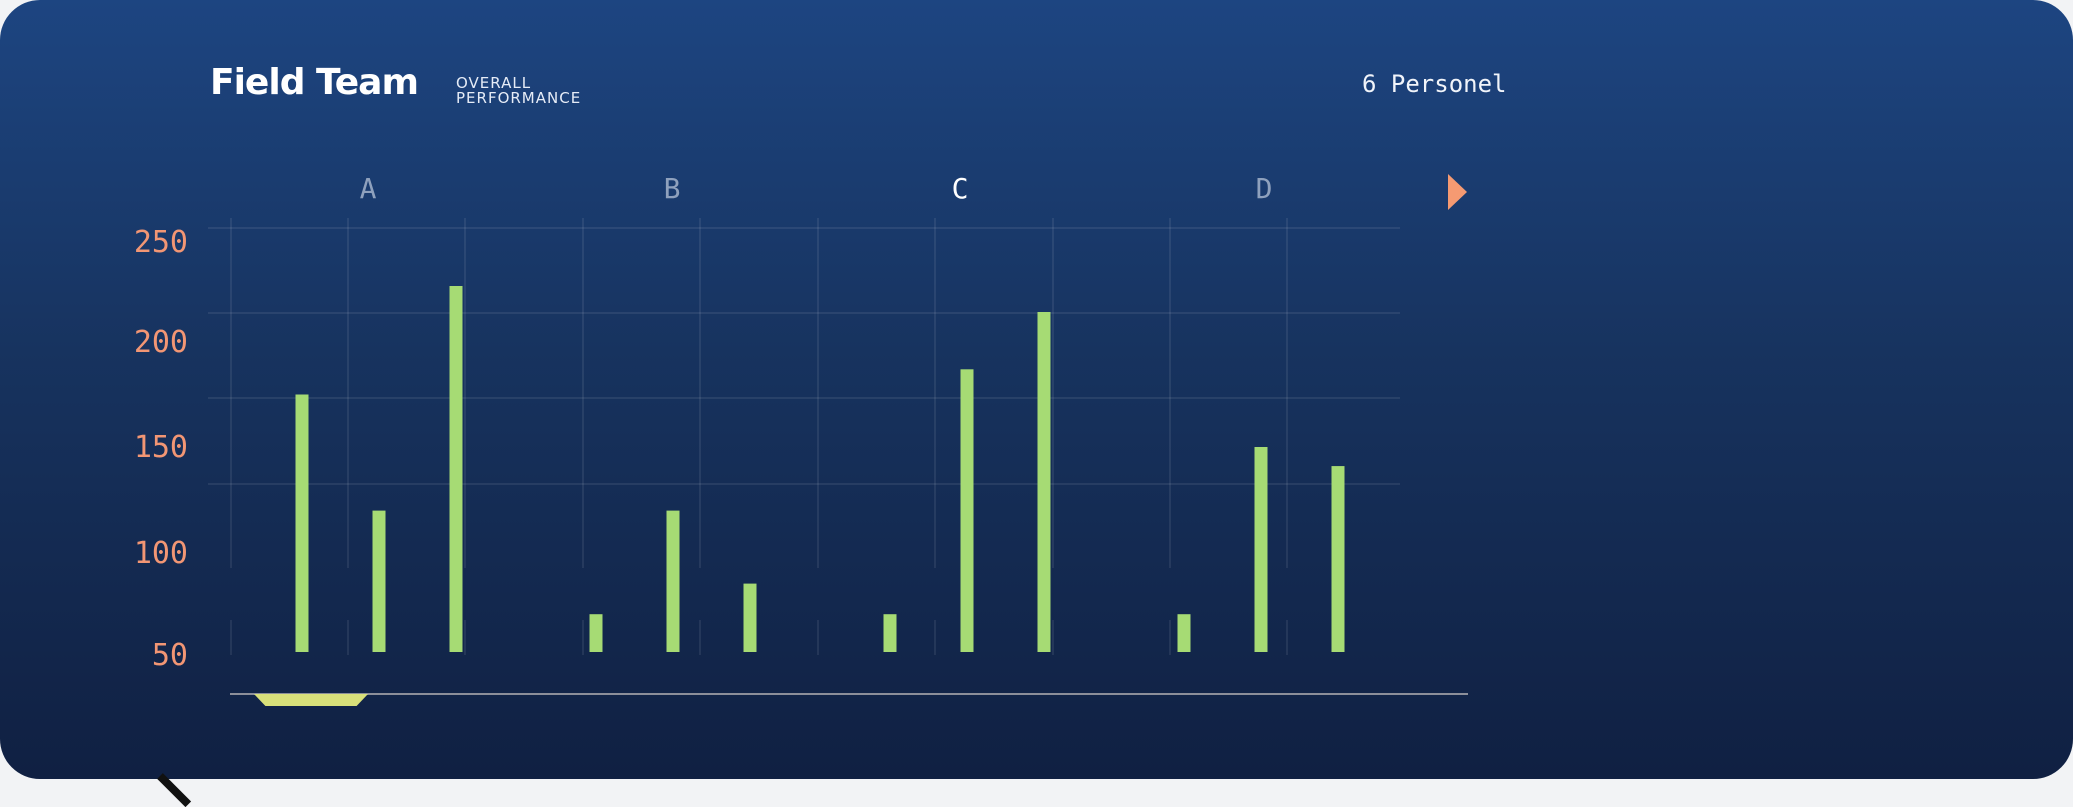  What do you see at coordinates (311, 700) in the screenshot?
I see `range-handle-icon` at bounding box center [311, 700].